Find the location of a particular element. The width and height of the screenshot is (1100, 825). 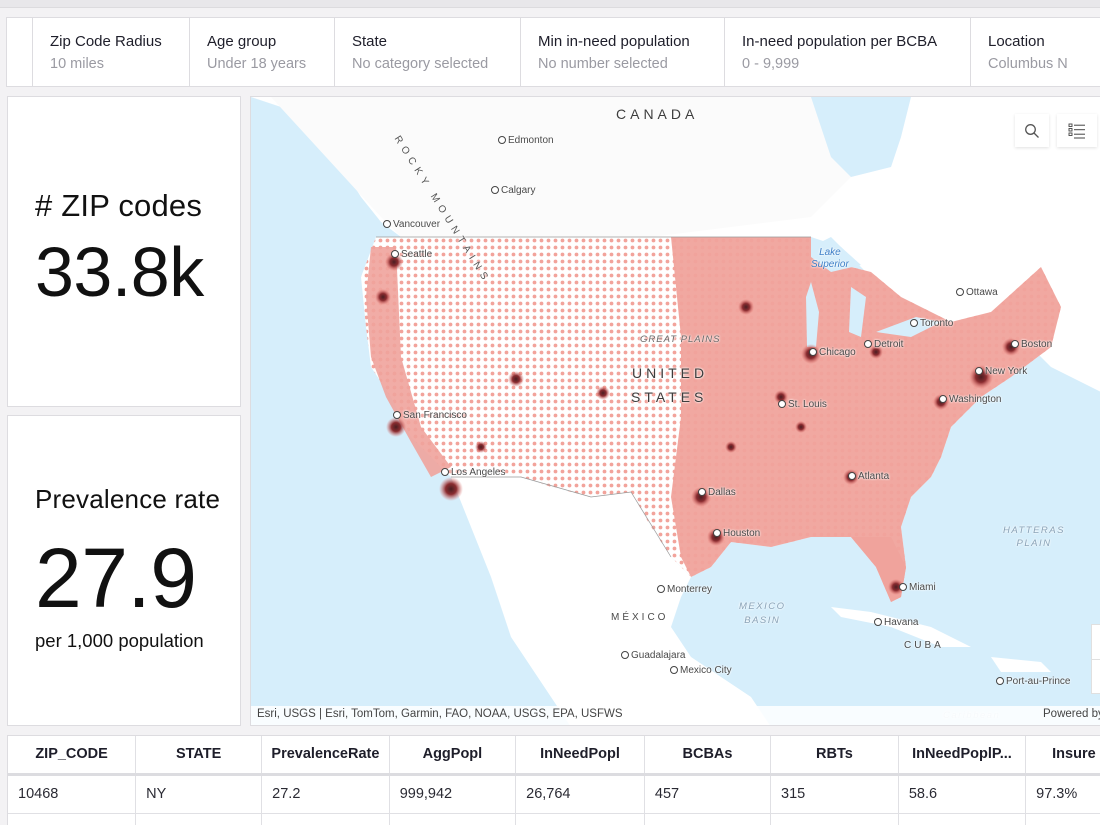

filter-age-group: Age group Under 18 years is located at coordinates (262, 52).